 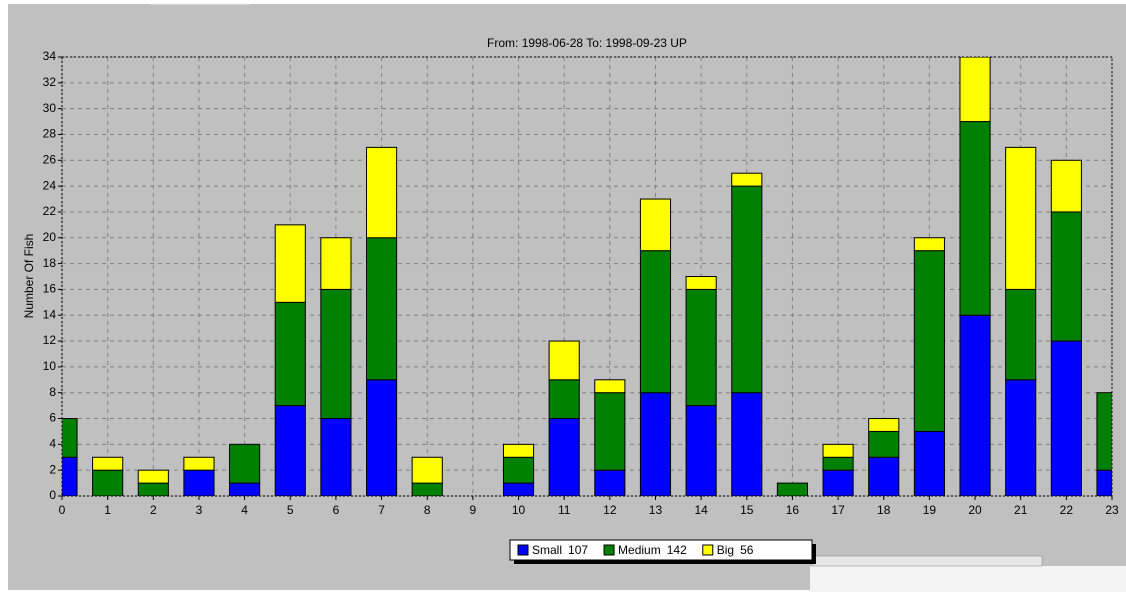 I want to click on y-tick-label: 2, so click(x=52, y=469).